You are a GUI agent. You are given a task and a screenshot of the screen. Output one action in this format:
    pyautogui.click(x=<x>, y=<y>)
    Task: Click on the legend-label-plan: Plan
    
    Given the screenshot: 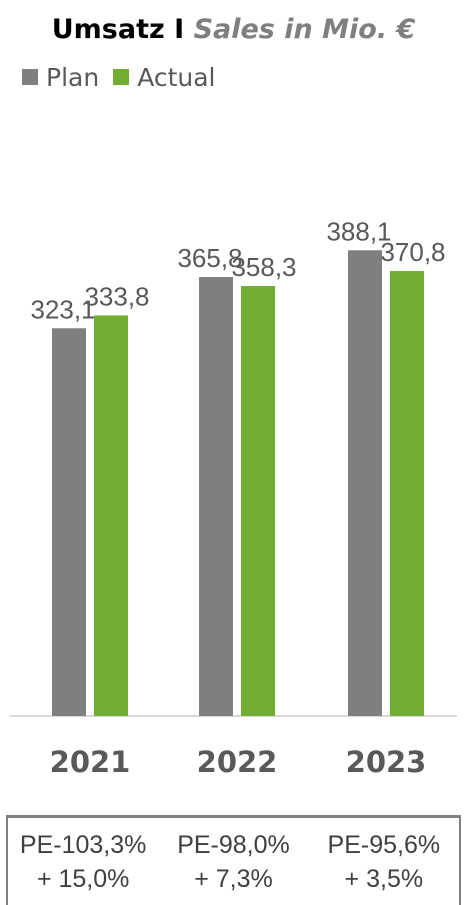 What is the action you would take?
    pyautogui.click(x=73, y=77)
    